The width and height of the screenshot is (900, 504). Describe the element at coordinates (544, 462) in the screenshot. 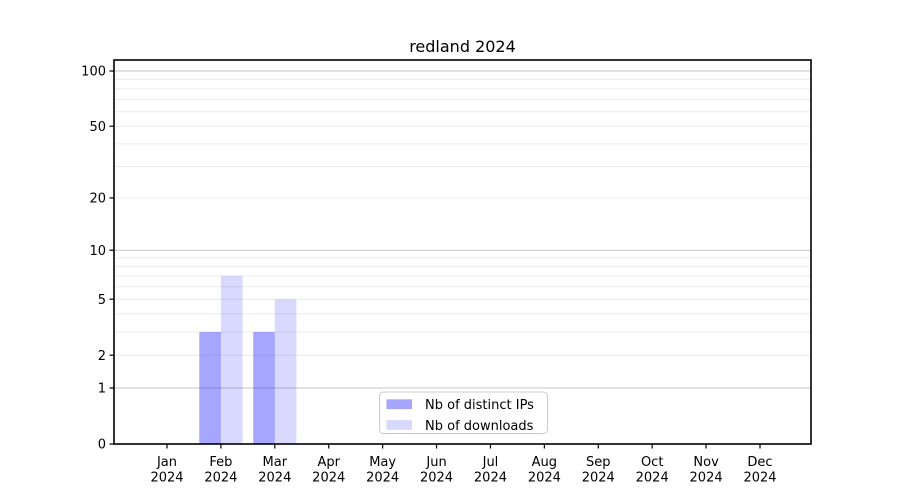

I see `x-tick-label-month: Aug` at that location.